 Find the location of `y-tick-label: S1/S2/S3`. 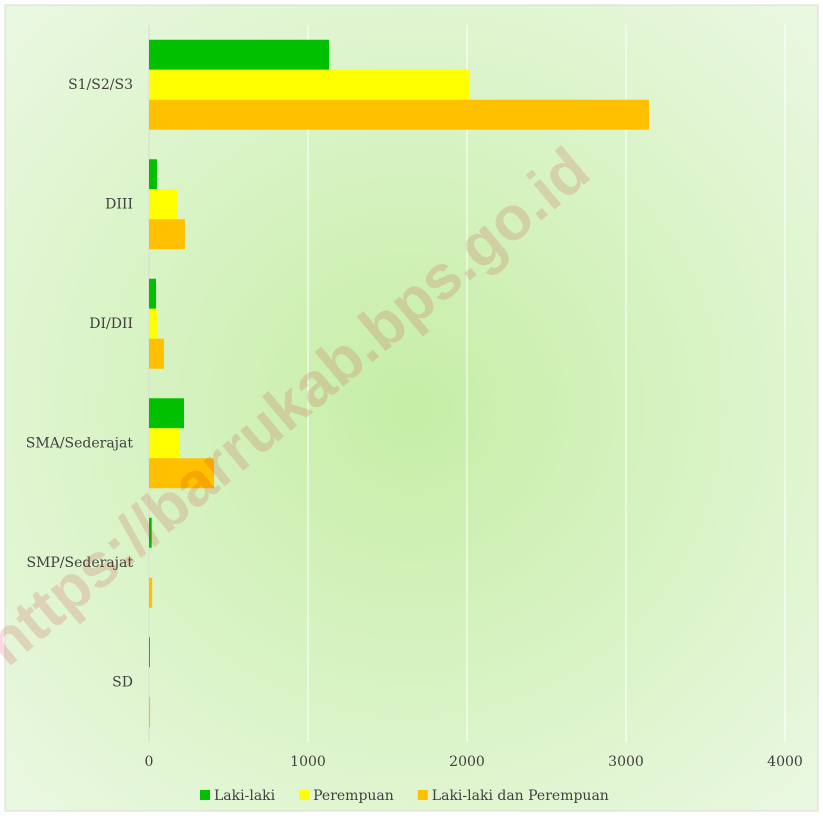

y-tick-label: S1/S2/S3 is located at coordinates (100, 85).